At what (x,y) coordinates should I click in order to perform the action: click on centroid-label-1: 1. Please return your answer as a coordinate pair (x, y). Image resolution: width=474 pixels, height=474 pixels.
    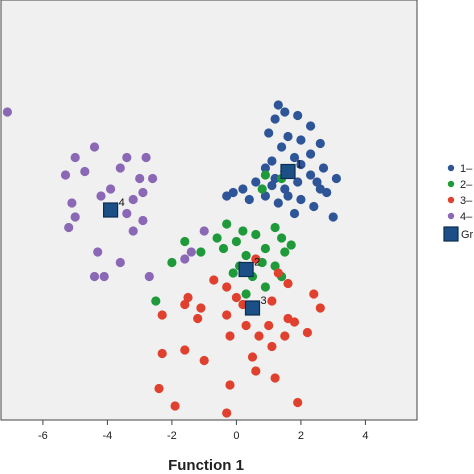
    Looking at the image, I should click on (299, 165).